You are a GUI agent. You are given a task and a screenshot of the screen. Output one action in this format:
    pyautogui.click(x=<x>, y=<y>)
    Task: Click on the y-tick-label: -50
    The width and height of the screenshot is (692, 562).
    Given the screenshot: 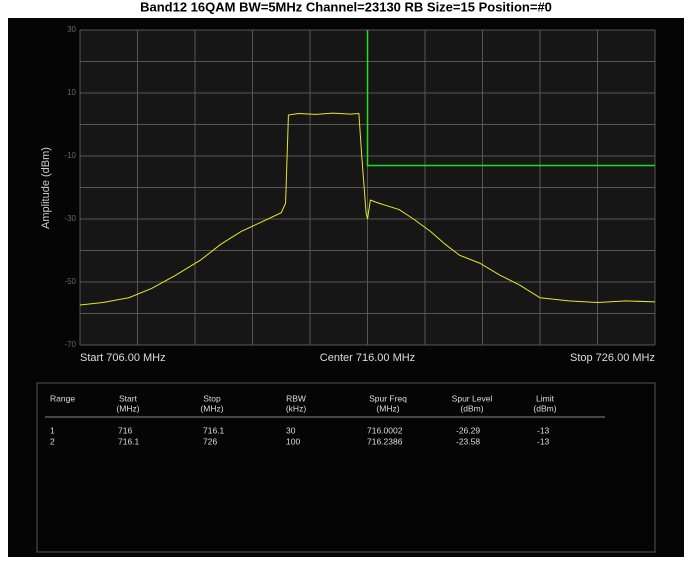 What is the action you would take?
    pyautogui.click(x=70, y=281)
    